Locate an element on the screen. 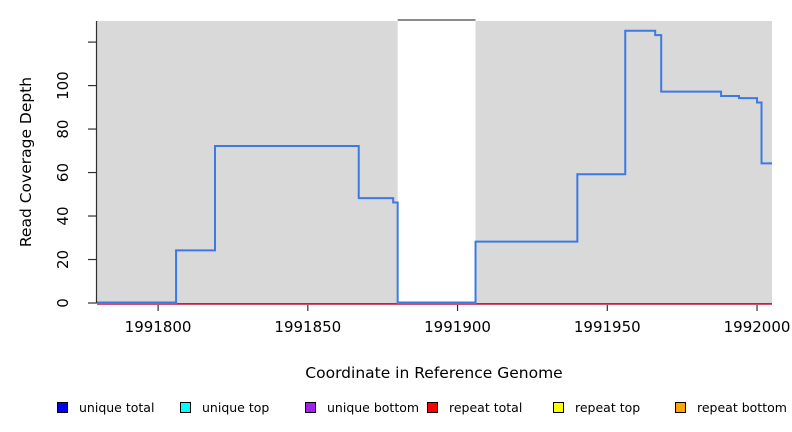 This screenshot has height=432, width=792. legend-label-unique-total: unique total is located at coordinates (117, 407).